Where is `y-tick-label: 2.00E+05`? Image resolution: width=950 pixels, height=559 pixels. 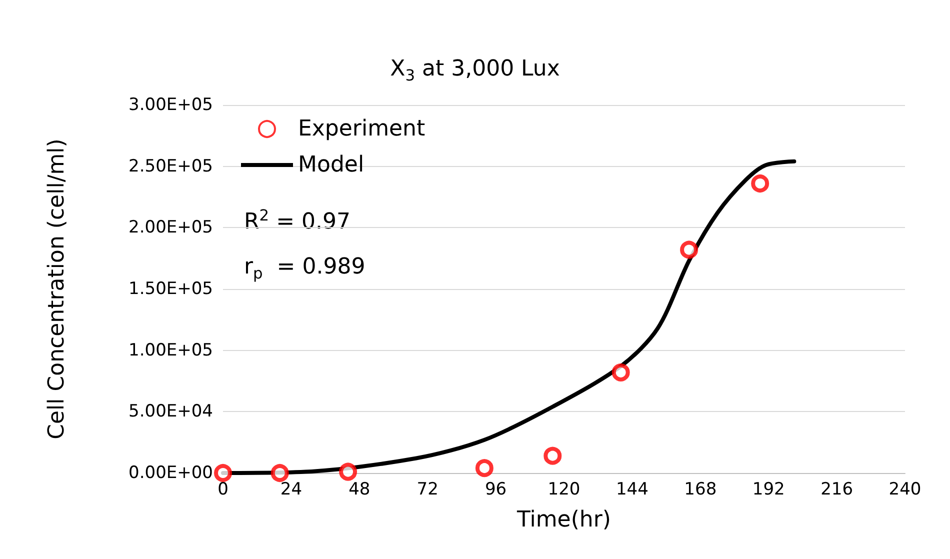 y-tick-label: 2.00E+05 is located at coordinates (170, 228).